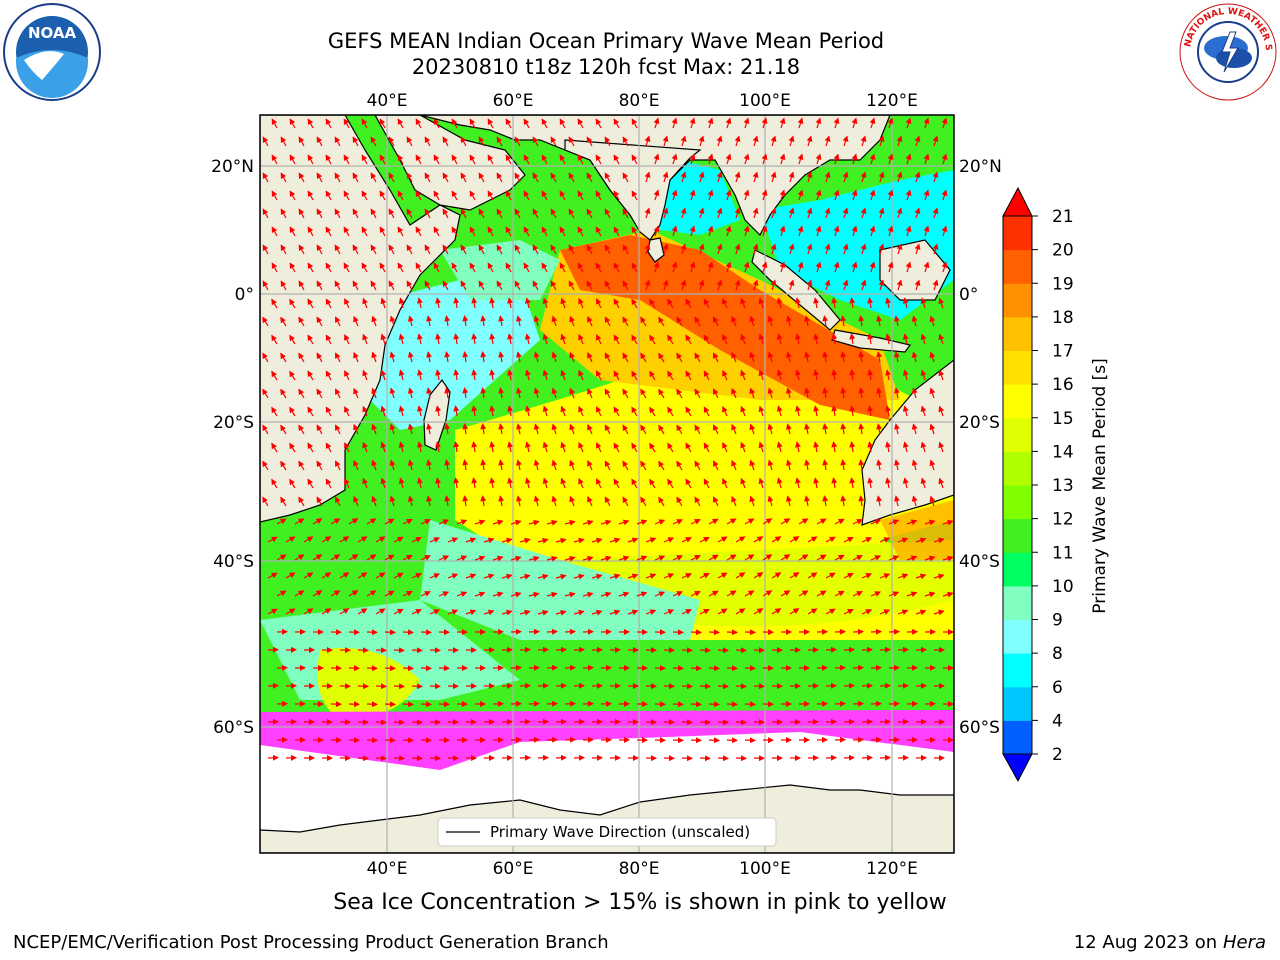  What do you see at coordinates (1063, 520) in the screenshot?
I see `colorbar-tick-label: 12` at bounding box center [1063, 520].